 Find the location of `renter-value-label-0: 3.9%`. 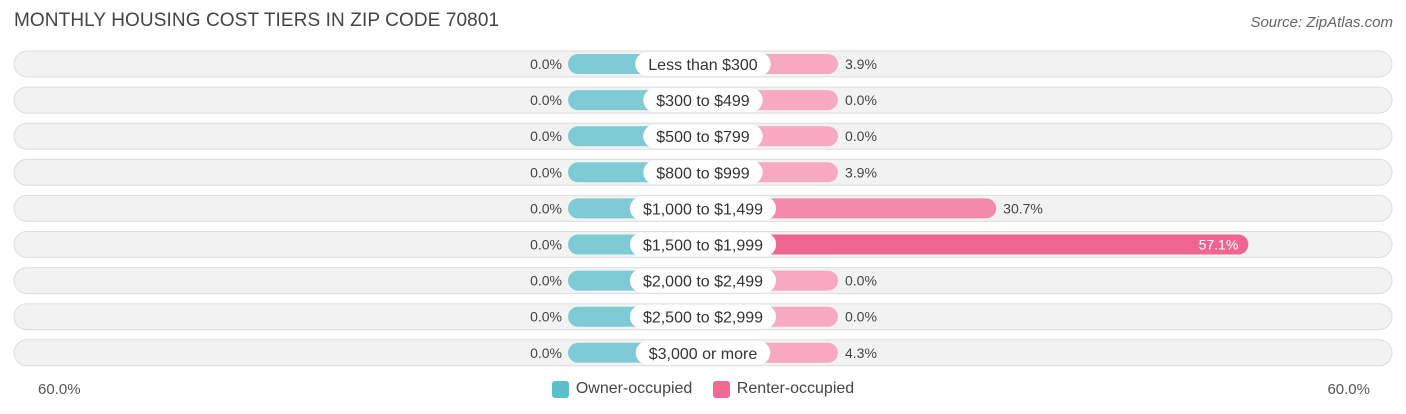

renter-value-label-0: 3.9% is located at coordinates (861, 64).